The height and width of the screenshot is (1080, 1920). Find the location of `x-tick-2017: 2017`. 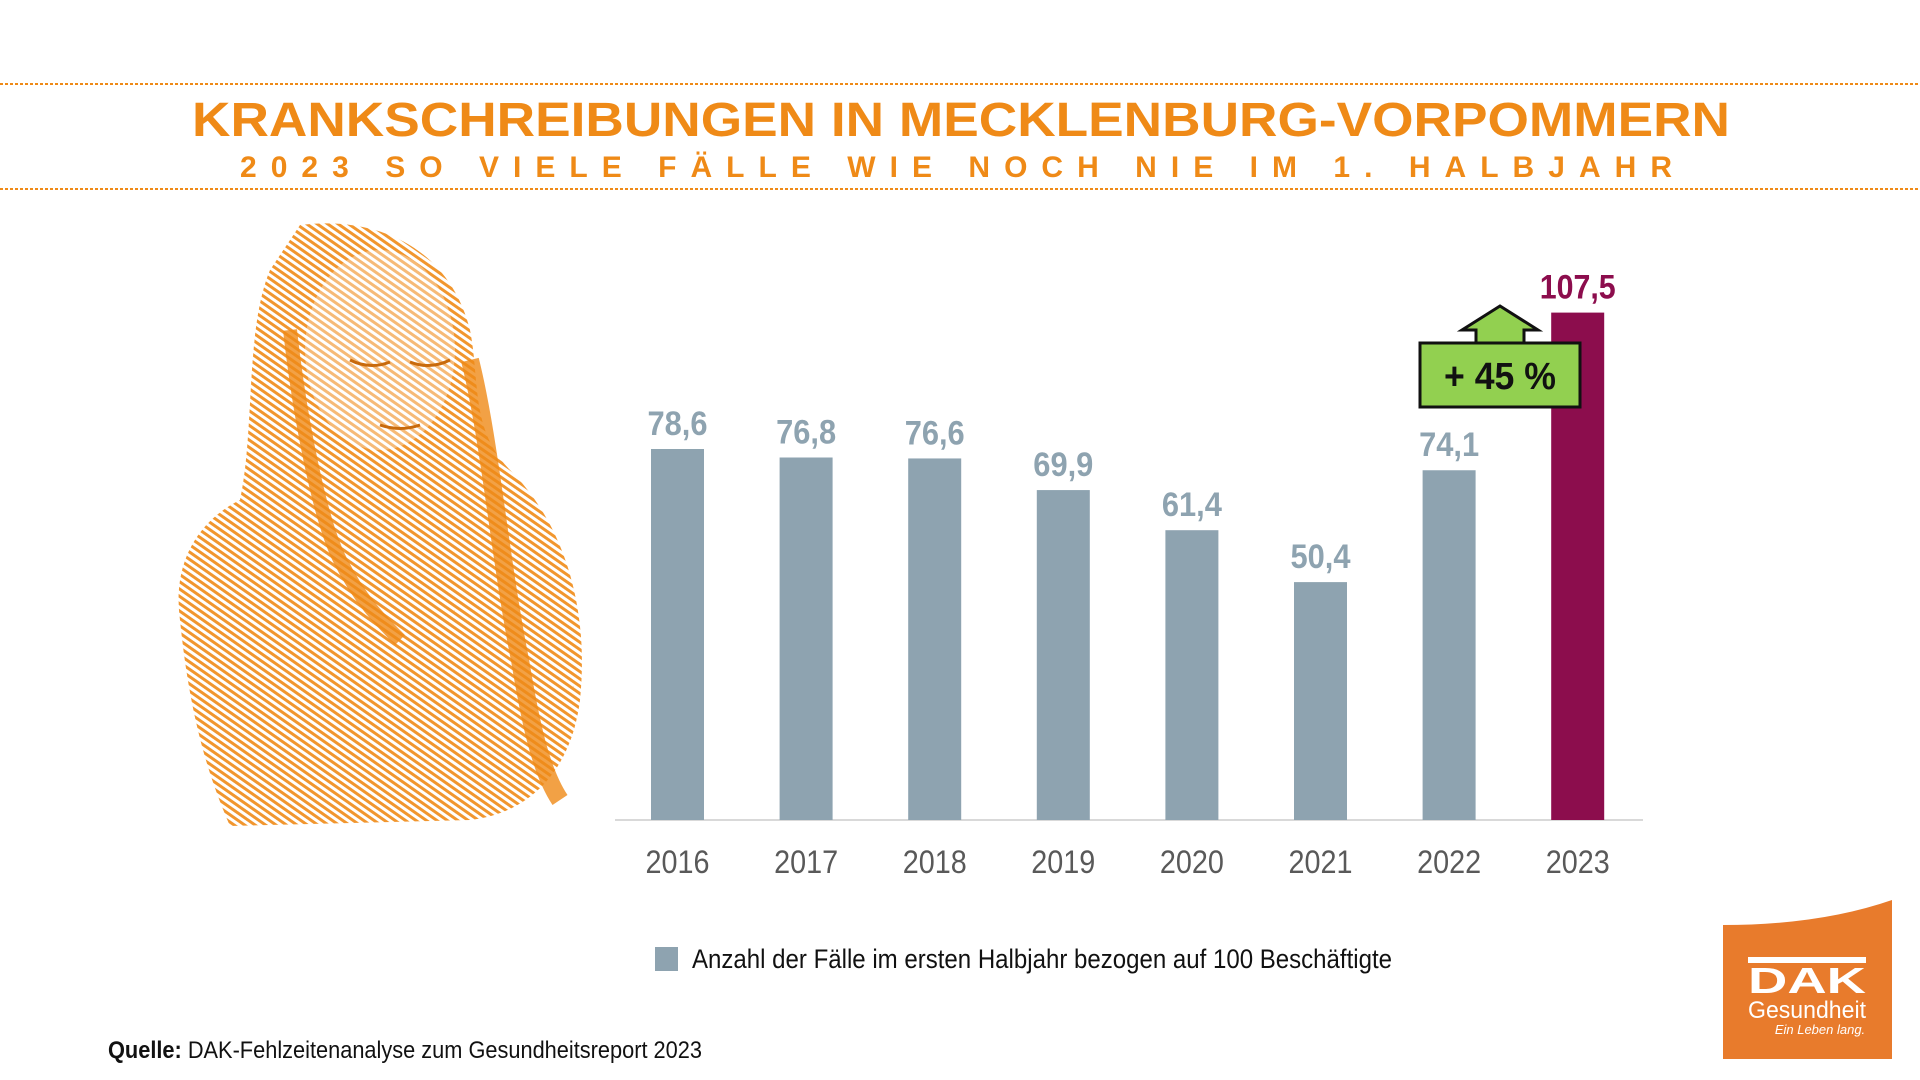

x-tick-2017: 2017 is located at coordinates (806, 862).